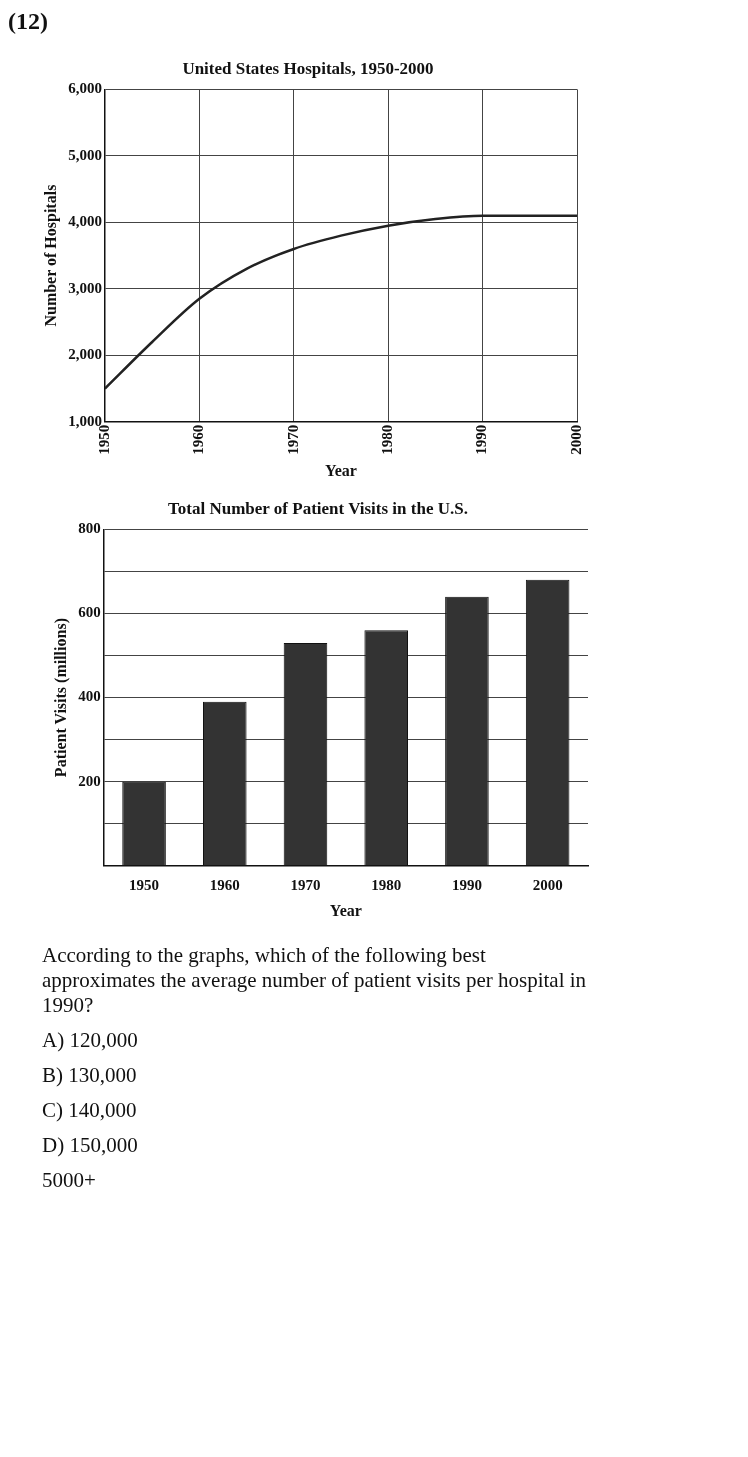 Image resolution: width=748 pixels, height=1457 pixels. Describe the element at coordinates (318, 508) in the screenshot. I see `chart-title: Total Number of Patient Visits in the U.S.` at that location.